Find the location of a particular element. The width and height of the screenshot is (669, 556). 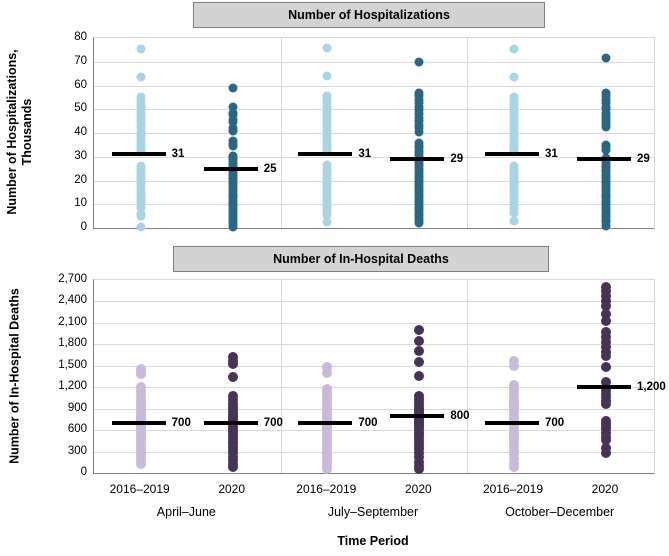

x-group-label: July–September is located at coordinates (373, 512).